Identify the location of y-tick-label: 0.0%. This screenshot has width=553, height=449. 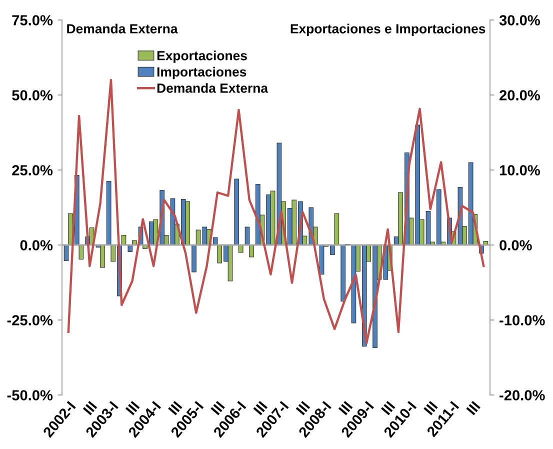
(36, 245).